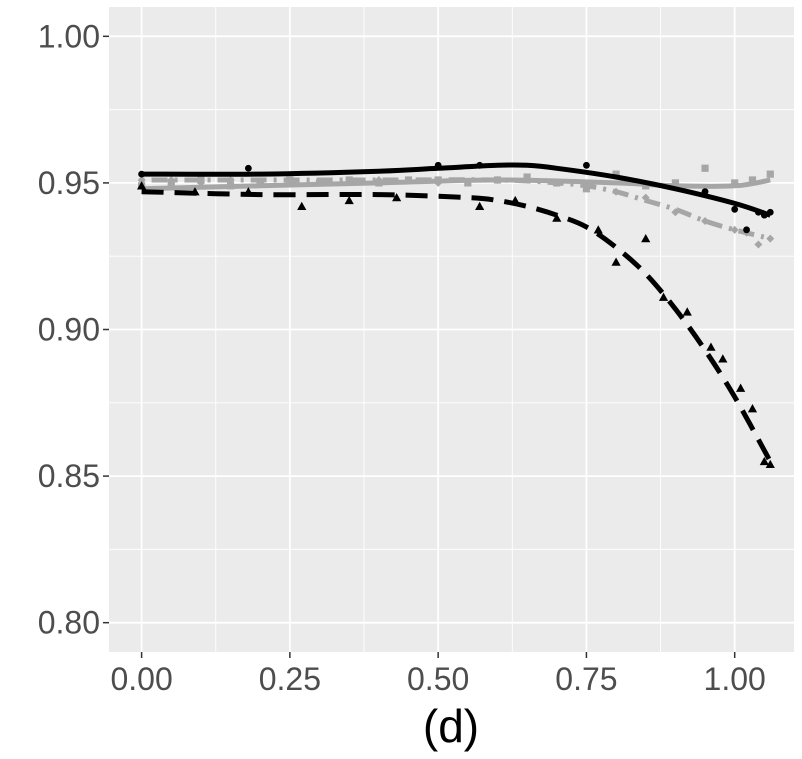 This screenshot has height=759, width=802. I want to click on series-line-black-solid-circles, so click(456, 190).